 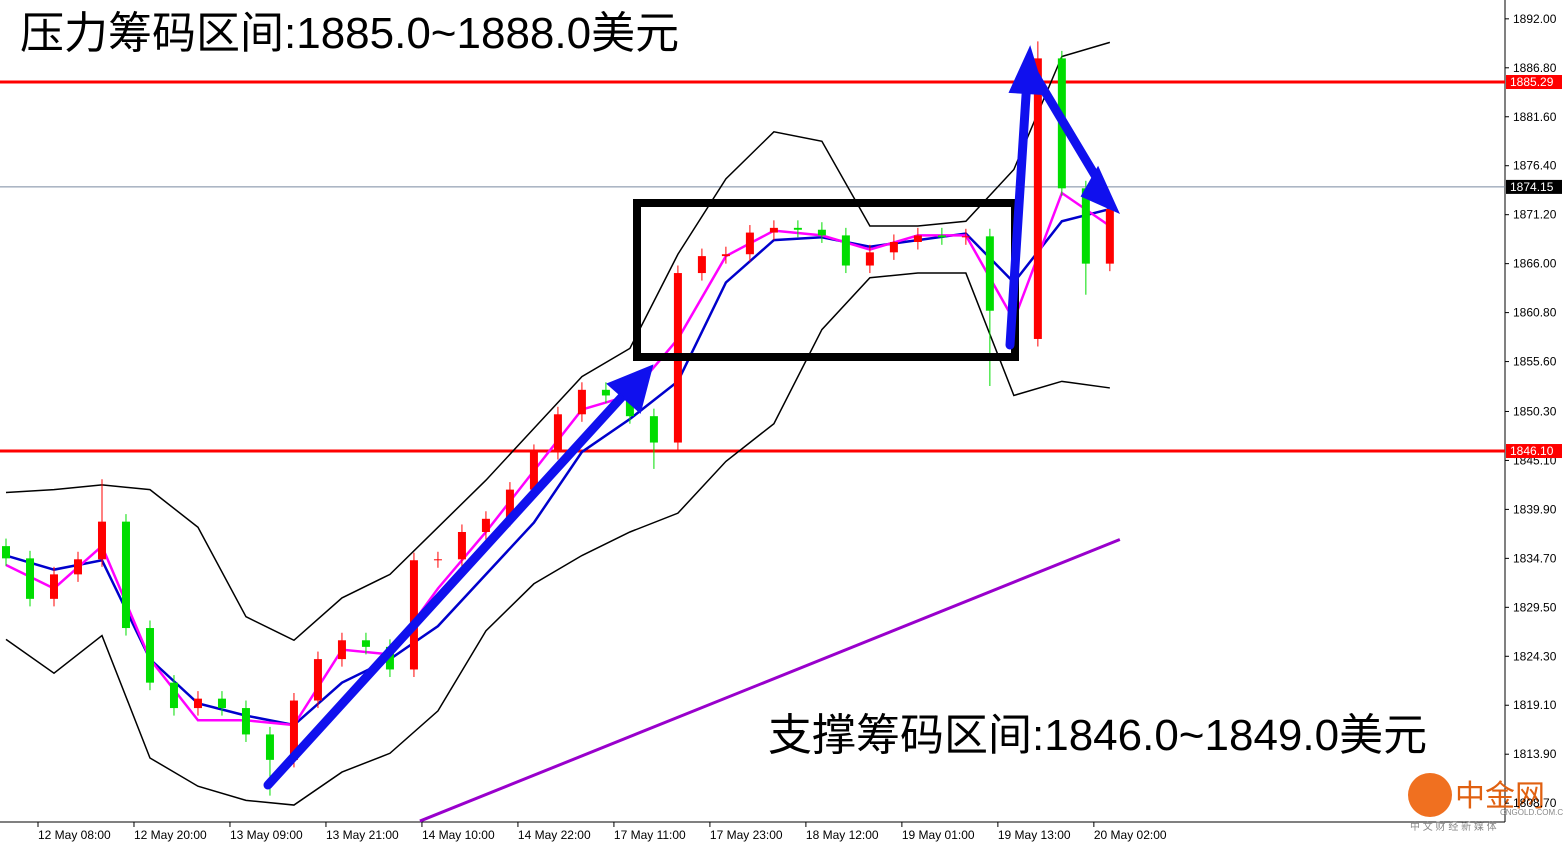 What do you see at coordinates (746, 835) in the screenshot?
I see `x-tick-label: 17 May 23:00` at bounding box center [746, 835].